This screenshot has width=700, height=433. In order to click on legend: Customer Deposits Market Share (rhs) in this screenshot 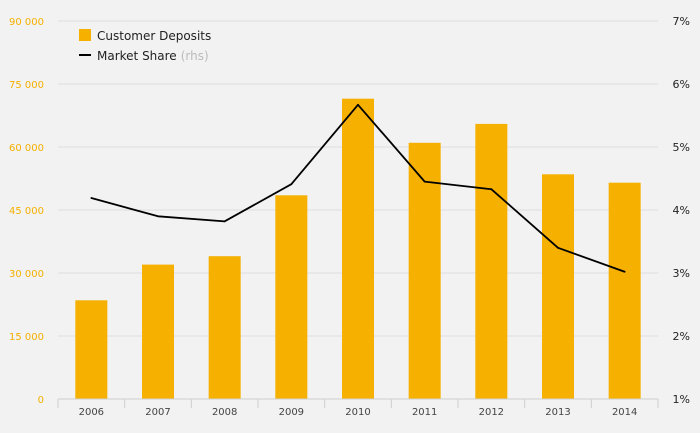, I will do `click(145, 46)`.